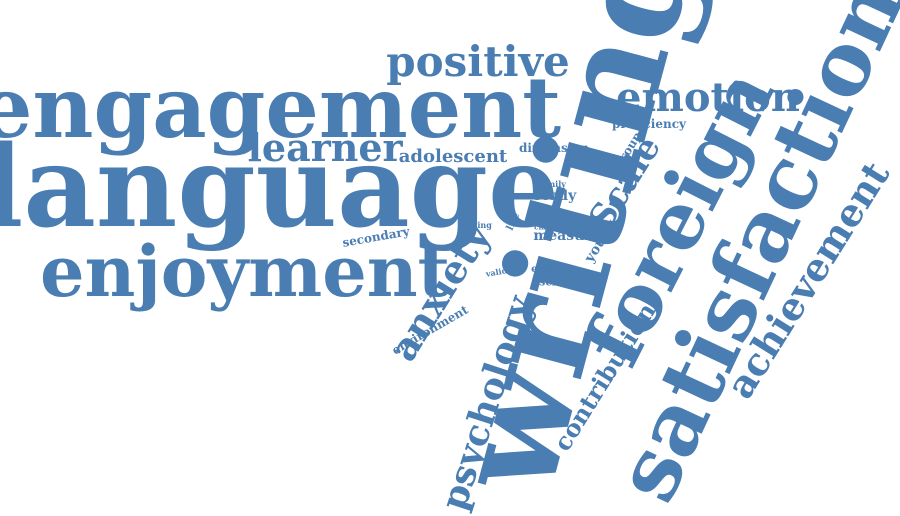  I want to click on word-emotion: emotion, so click(708, 97).